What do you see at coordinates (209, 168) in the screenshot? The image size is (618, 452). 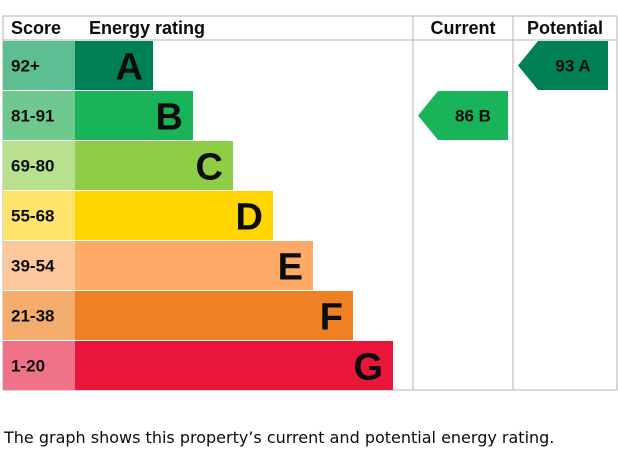 I see `rating-letter-c: C` at bounding box center [209, 168].